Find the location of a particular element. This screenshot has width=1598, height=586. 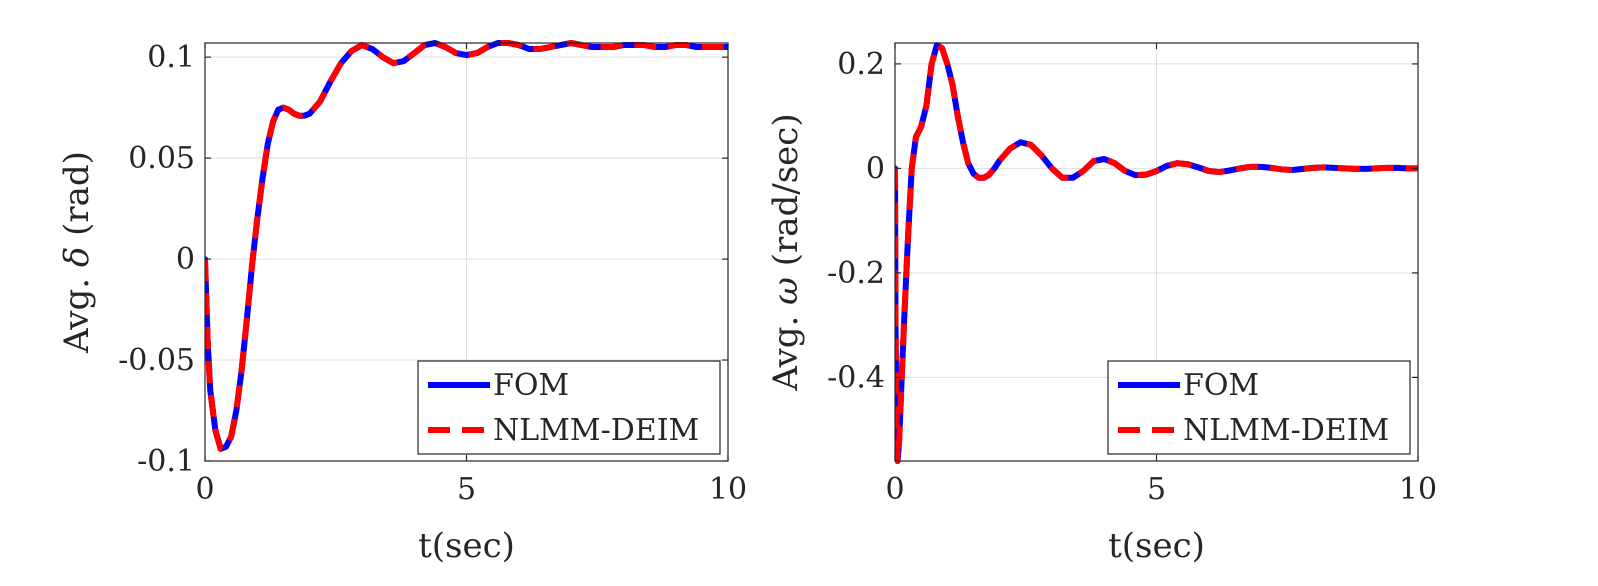

y-axis-label-symbol: δ is located at coordinates (77, 257).